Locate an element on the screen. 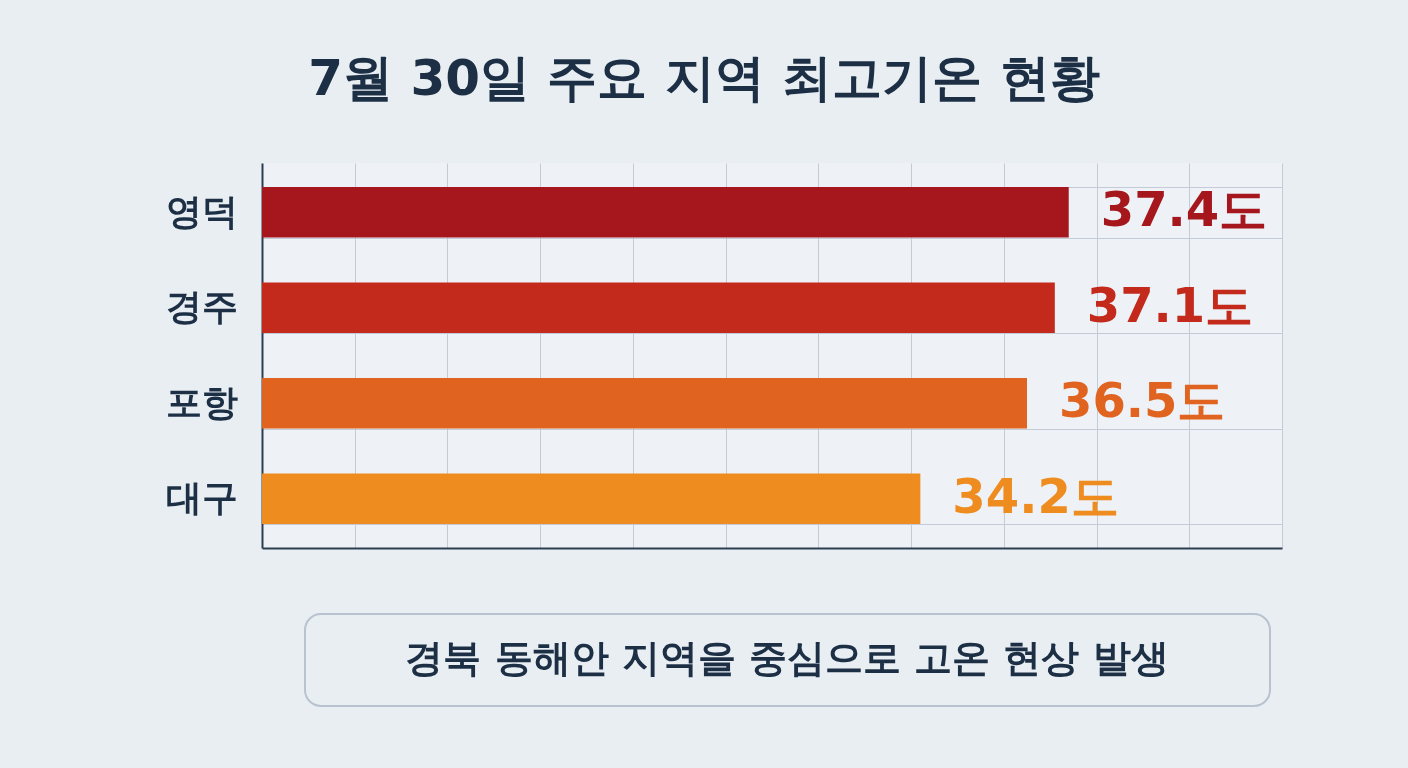 The height and width of the screenshot is (768, 1408). y-tick-label: 대구 is located at coordinates (201, 498).